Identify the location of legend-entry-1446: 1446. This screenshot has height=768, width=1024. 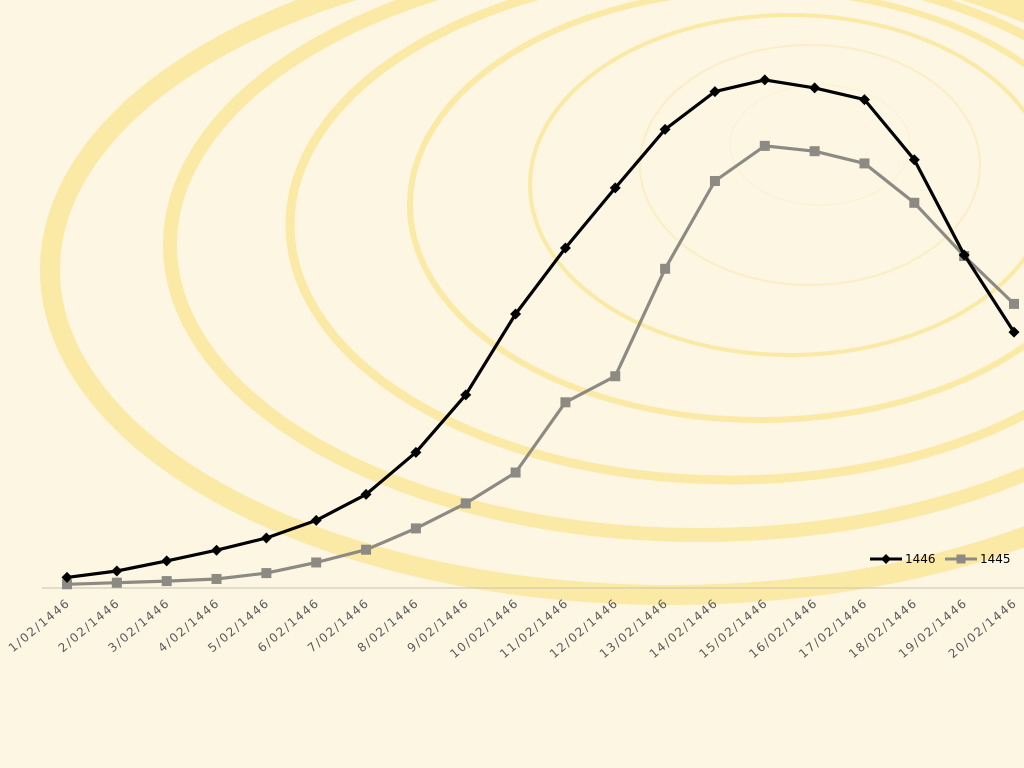
(903, 559).